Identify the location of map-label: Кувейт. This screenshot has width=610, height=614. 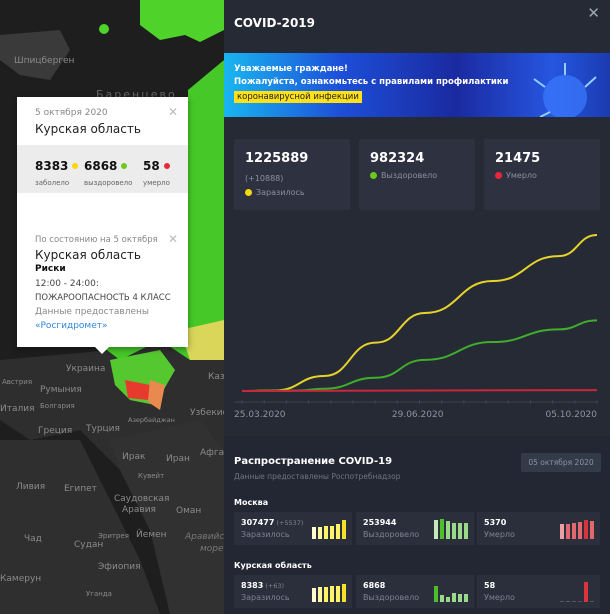
(151, 476).